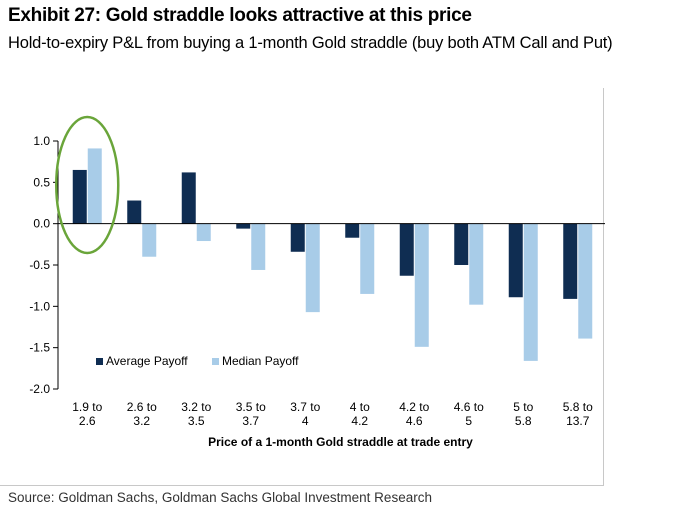 The image size is (695, 510). I want to click on y-axis: 1.0 0.5 0.0 -0.5 -1.0 -1.5 -2.0, so click(44, 265).